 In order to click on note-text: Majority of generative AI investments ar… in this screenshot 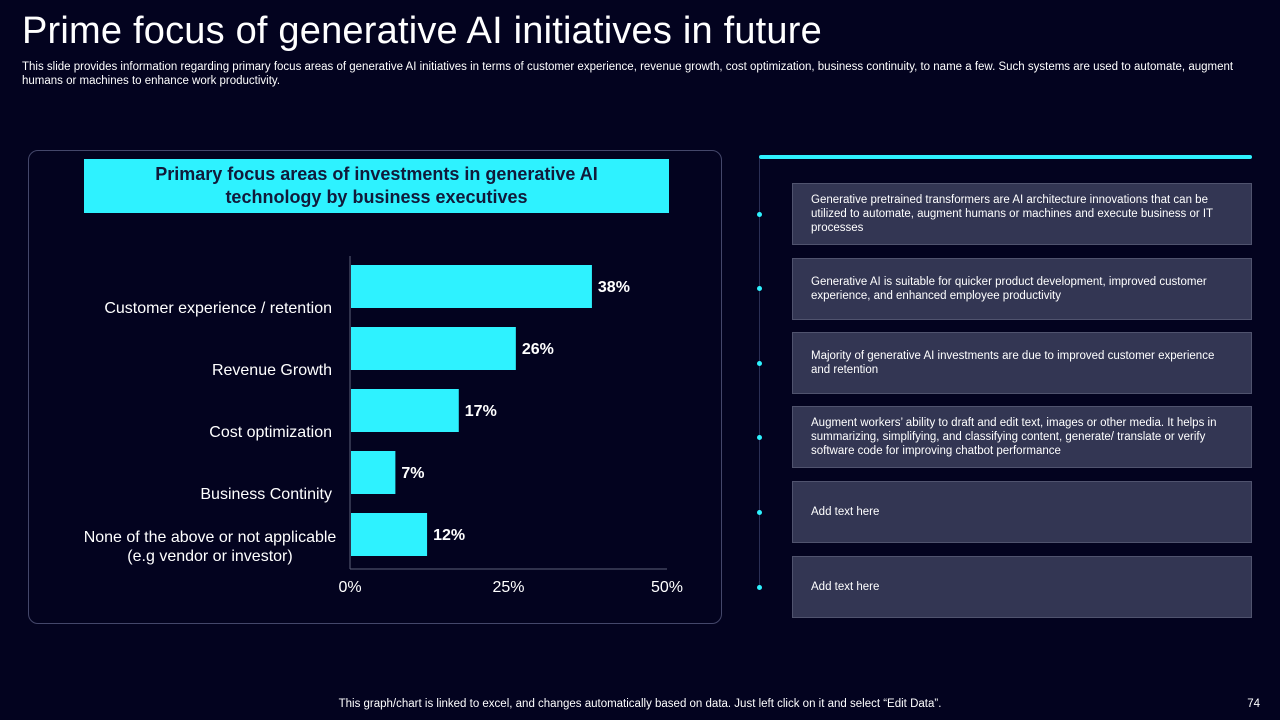, I will do `click(1013, 363)`.